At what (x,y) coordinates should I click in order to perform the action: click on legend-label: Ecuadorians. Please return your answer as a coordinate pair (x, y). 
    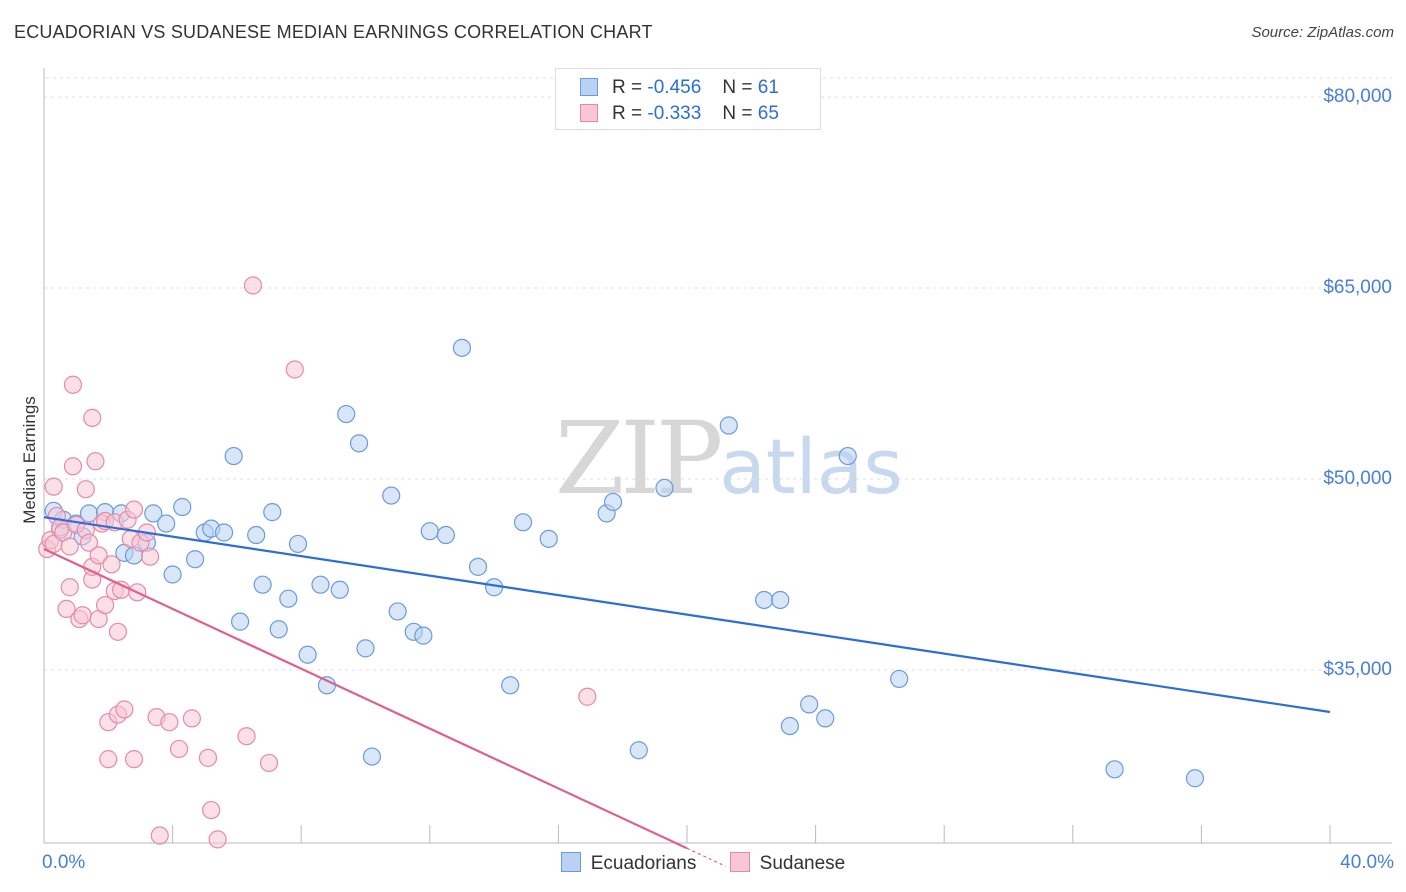
    Looking at the image, I should click on (643, 863).